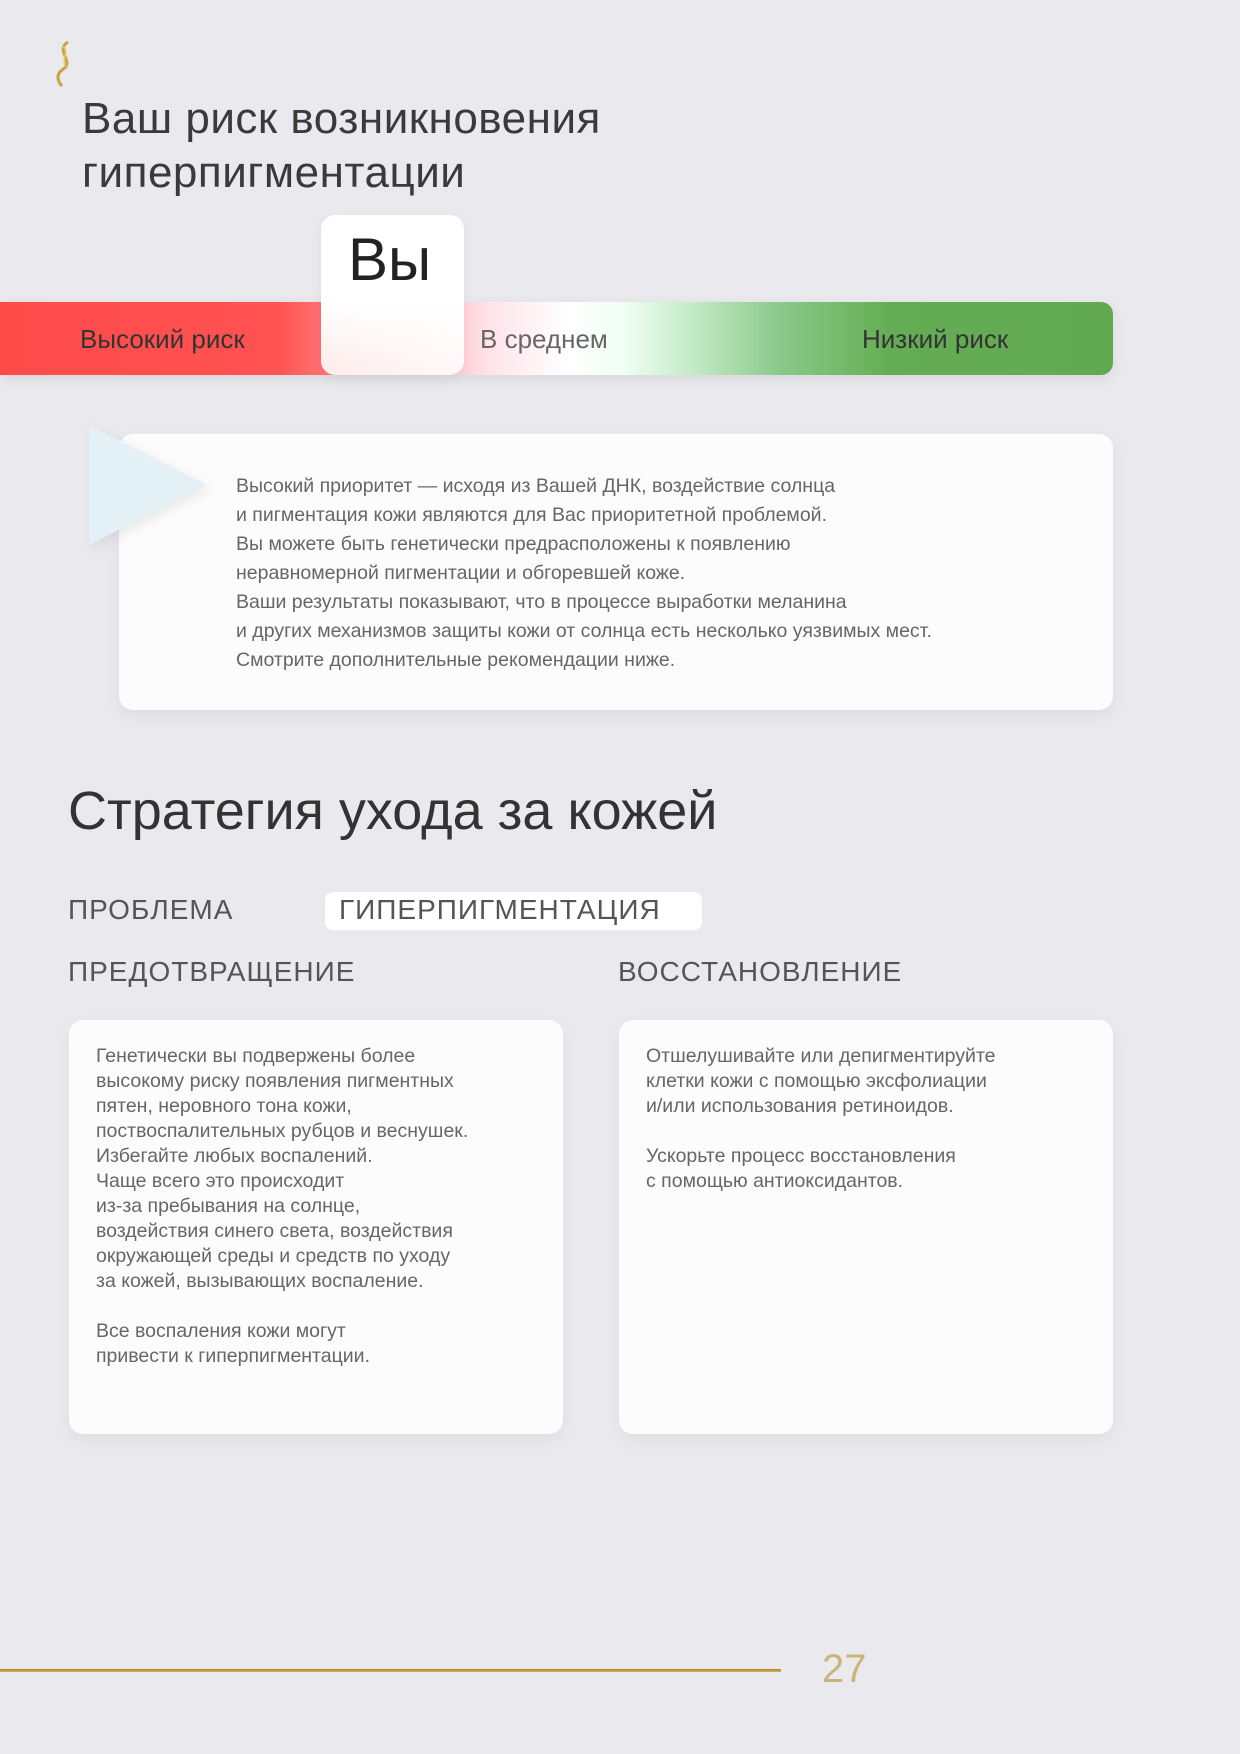 Image resolution: width=1240 pixels, height=1754 pixels. Describe the element at coordinates (221, 1331) in the screenshot. I see `text-line: Все воспаления кожи могут` at that location.